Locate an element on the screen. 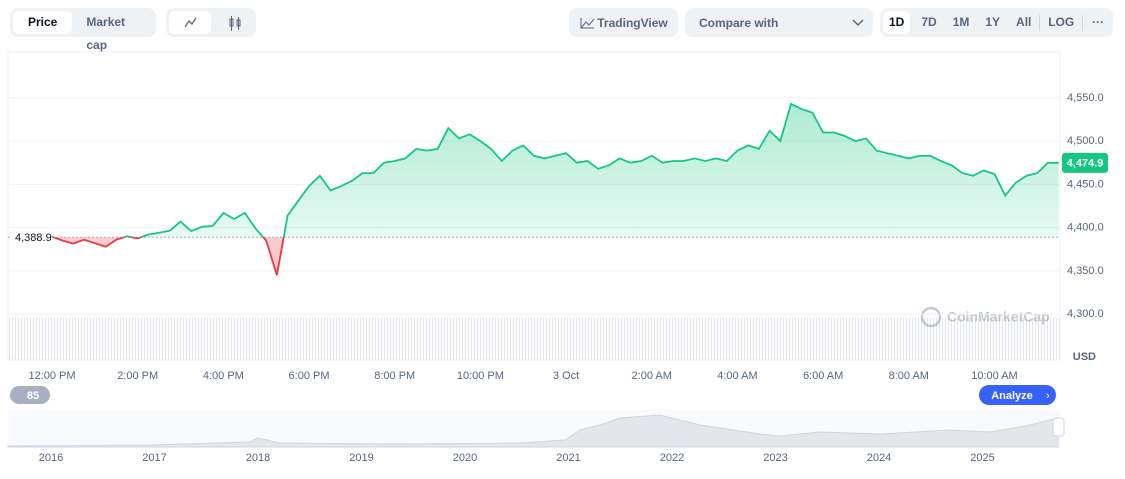 This screenshot has width=1125, height=479. candle-style-button is located at coordinates (235, 22).